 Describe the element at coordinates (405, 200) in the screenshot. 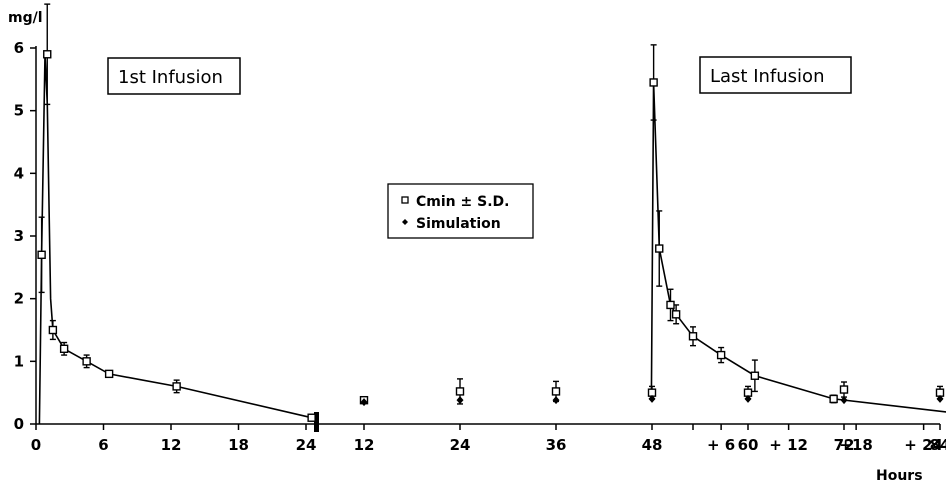

I see `legend-square-icon` at that location.